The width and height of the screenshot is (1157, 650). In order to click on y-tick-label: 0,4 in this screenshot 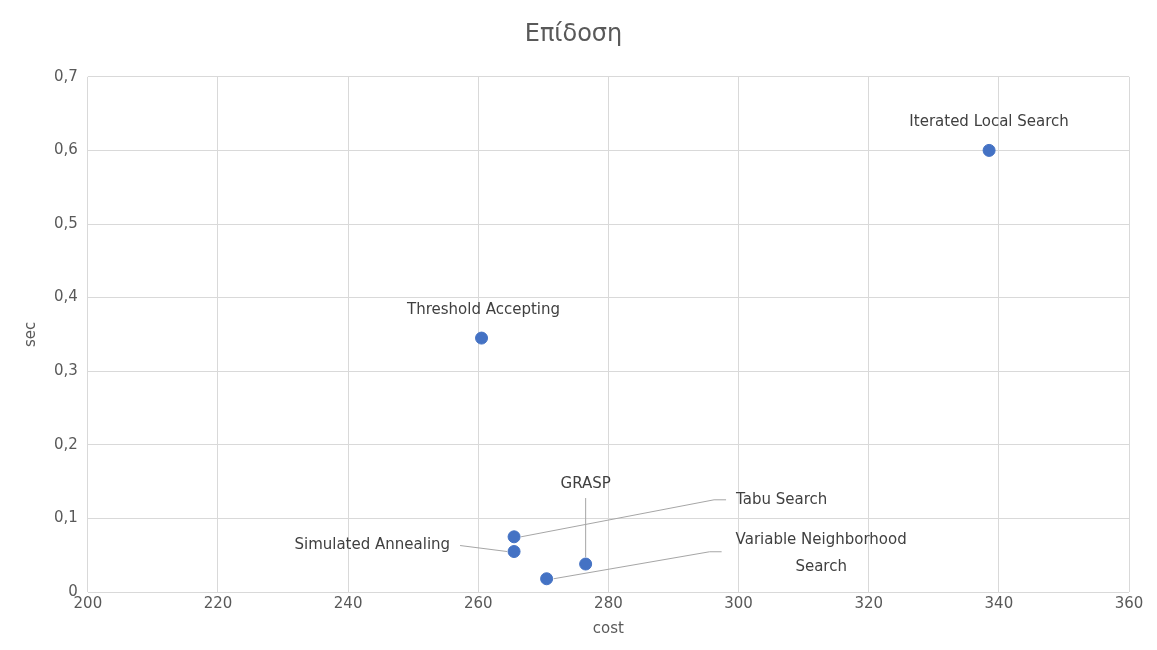, I will do `click(66, 296)`.